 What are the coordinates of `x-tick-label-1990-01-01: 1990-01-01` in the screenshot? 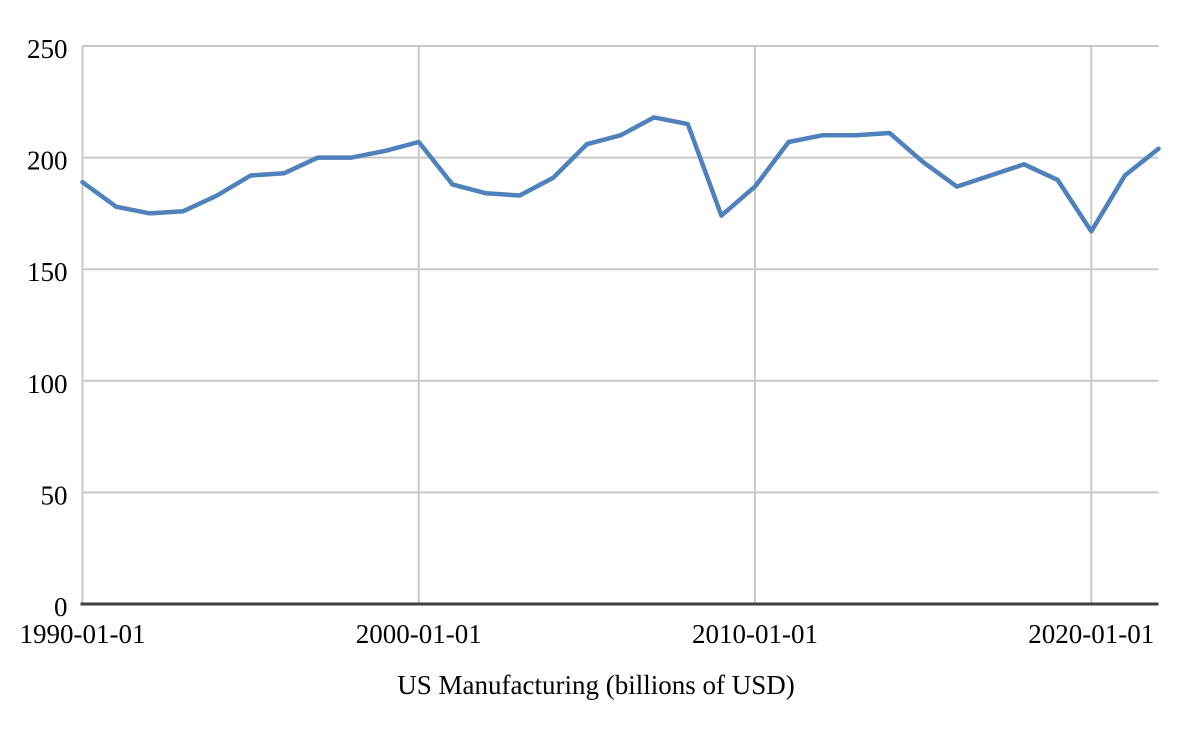 It's located at (83, 634).